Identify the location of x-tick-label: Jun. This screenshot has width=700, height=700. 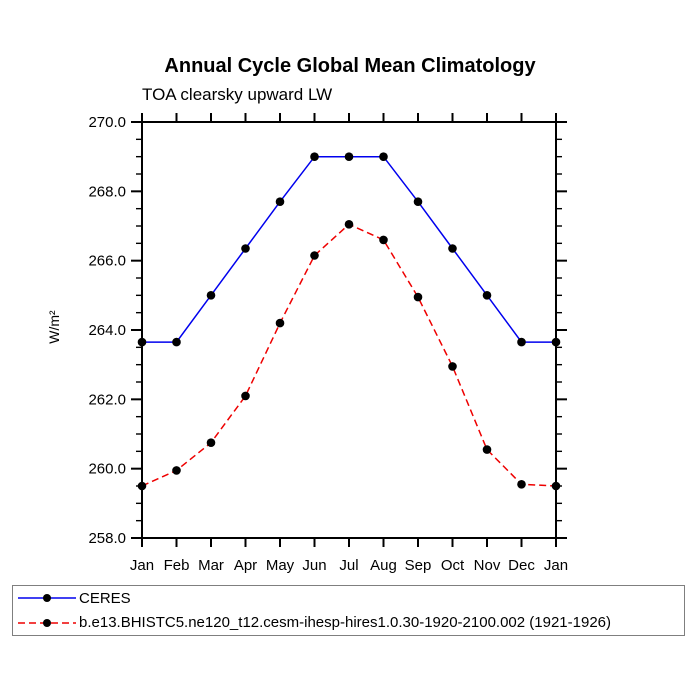
(314, 565).